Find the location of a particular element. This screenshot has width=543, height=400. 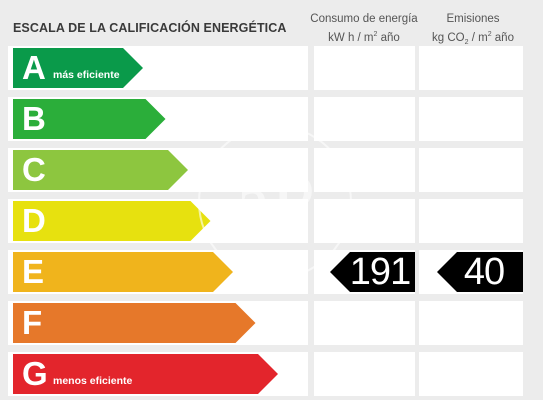

rating-row-f: F is located at coordinates (271, 323).